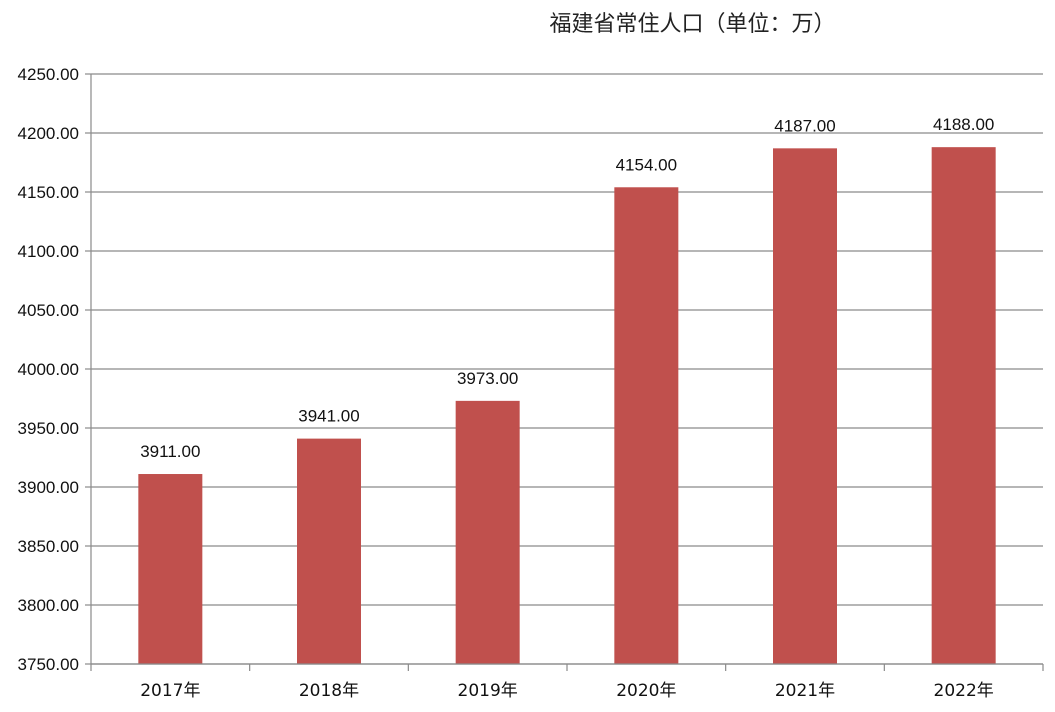  I want to click on y-tick-label: 3900.00, so click(48, 487).